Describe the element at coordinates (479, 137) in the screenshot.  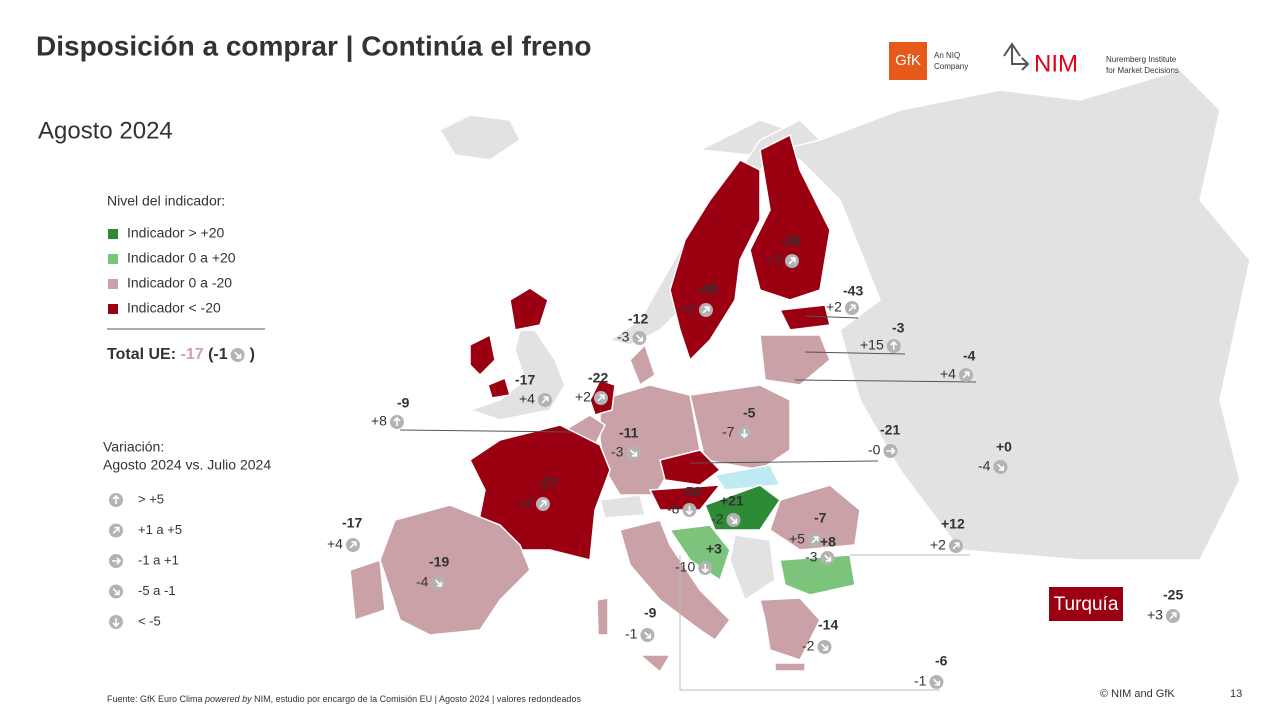
I see `land` at that location.